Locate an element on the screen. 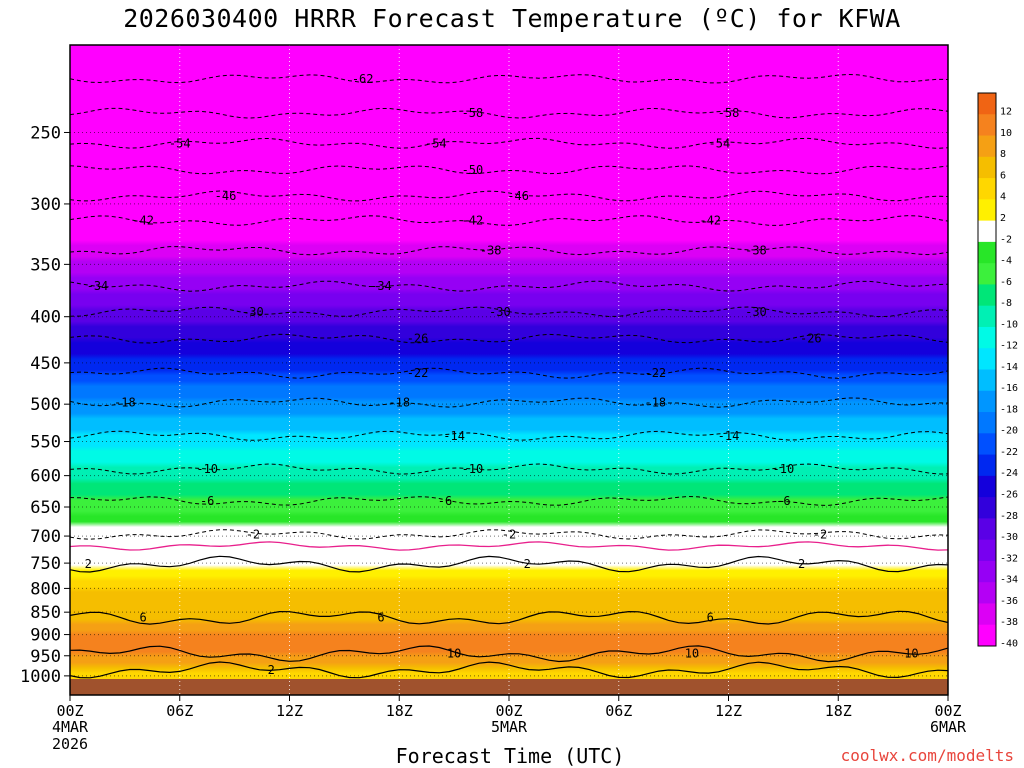  y-tick-label: 950 is located at coordinates (45, 657).